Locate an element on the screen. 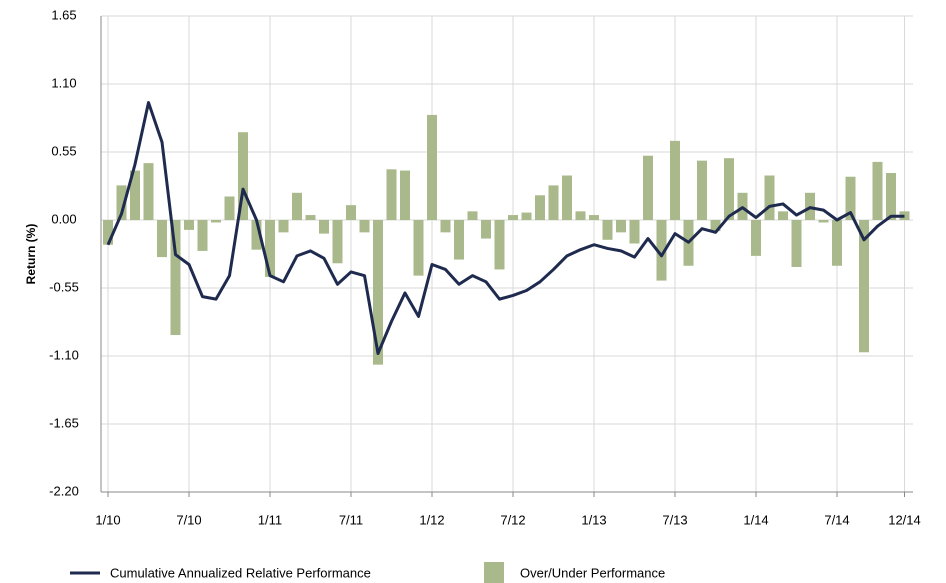 The image size is (946, 583). x-tick-label: 1/12 is located at coordinates (431, 519).